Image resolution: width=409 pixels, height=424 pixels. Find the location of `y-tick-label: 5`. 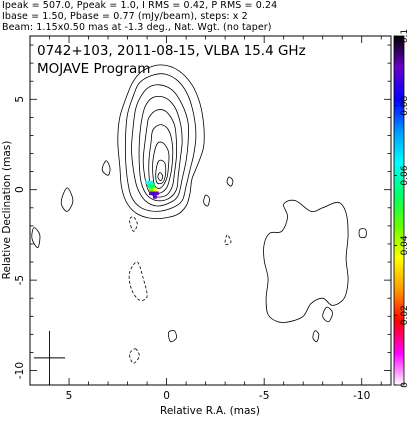

y-tick-label: 5 is located at coordinates (20, 99).